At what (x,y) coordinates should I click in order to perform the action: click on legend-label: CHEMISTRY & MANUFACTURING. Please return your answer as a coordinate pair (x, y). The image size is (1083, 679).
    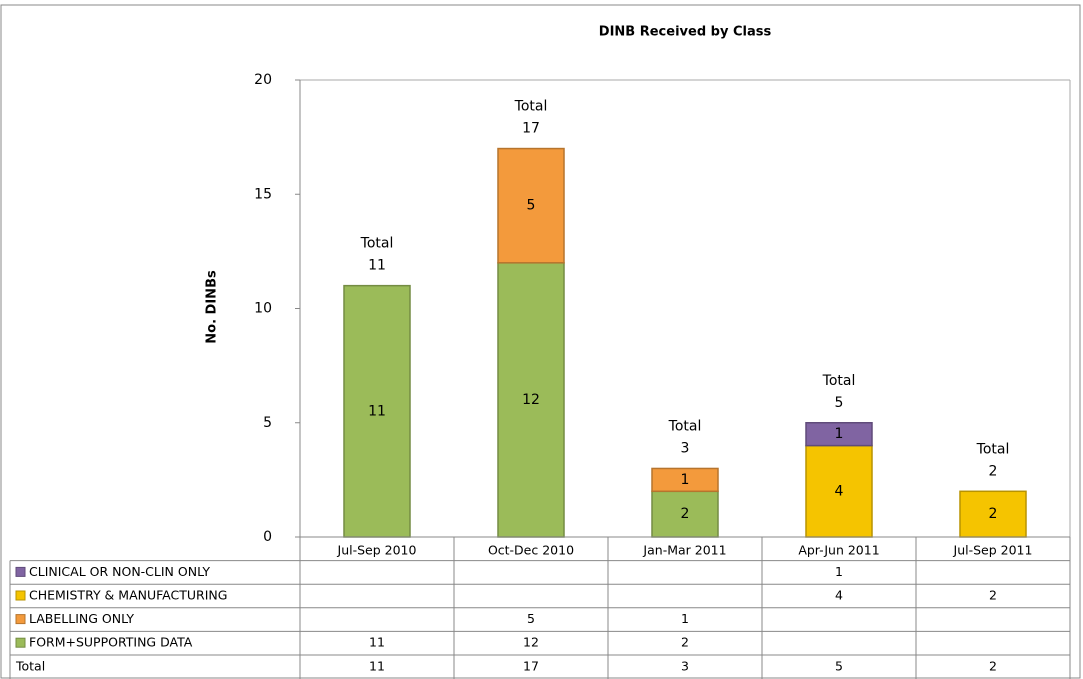
    Looking at the image, I should click on (128, 595).